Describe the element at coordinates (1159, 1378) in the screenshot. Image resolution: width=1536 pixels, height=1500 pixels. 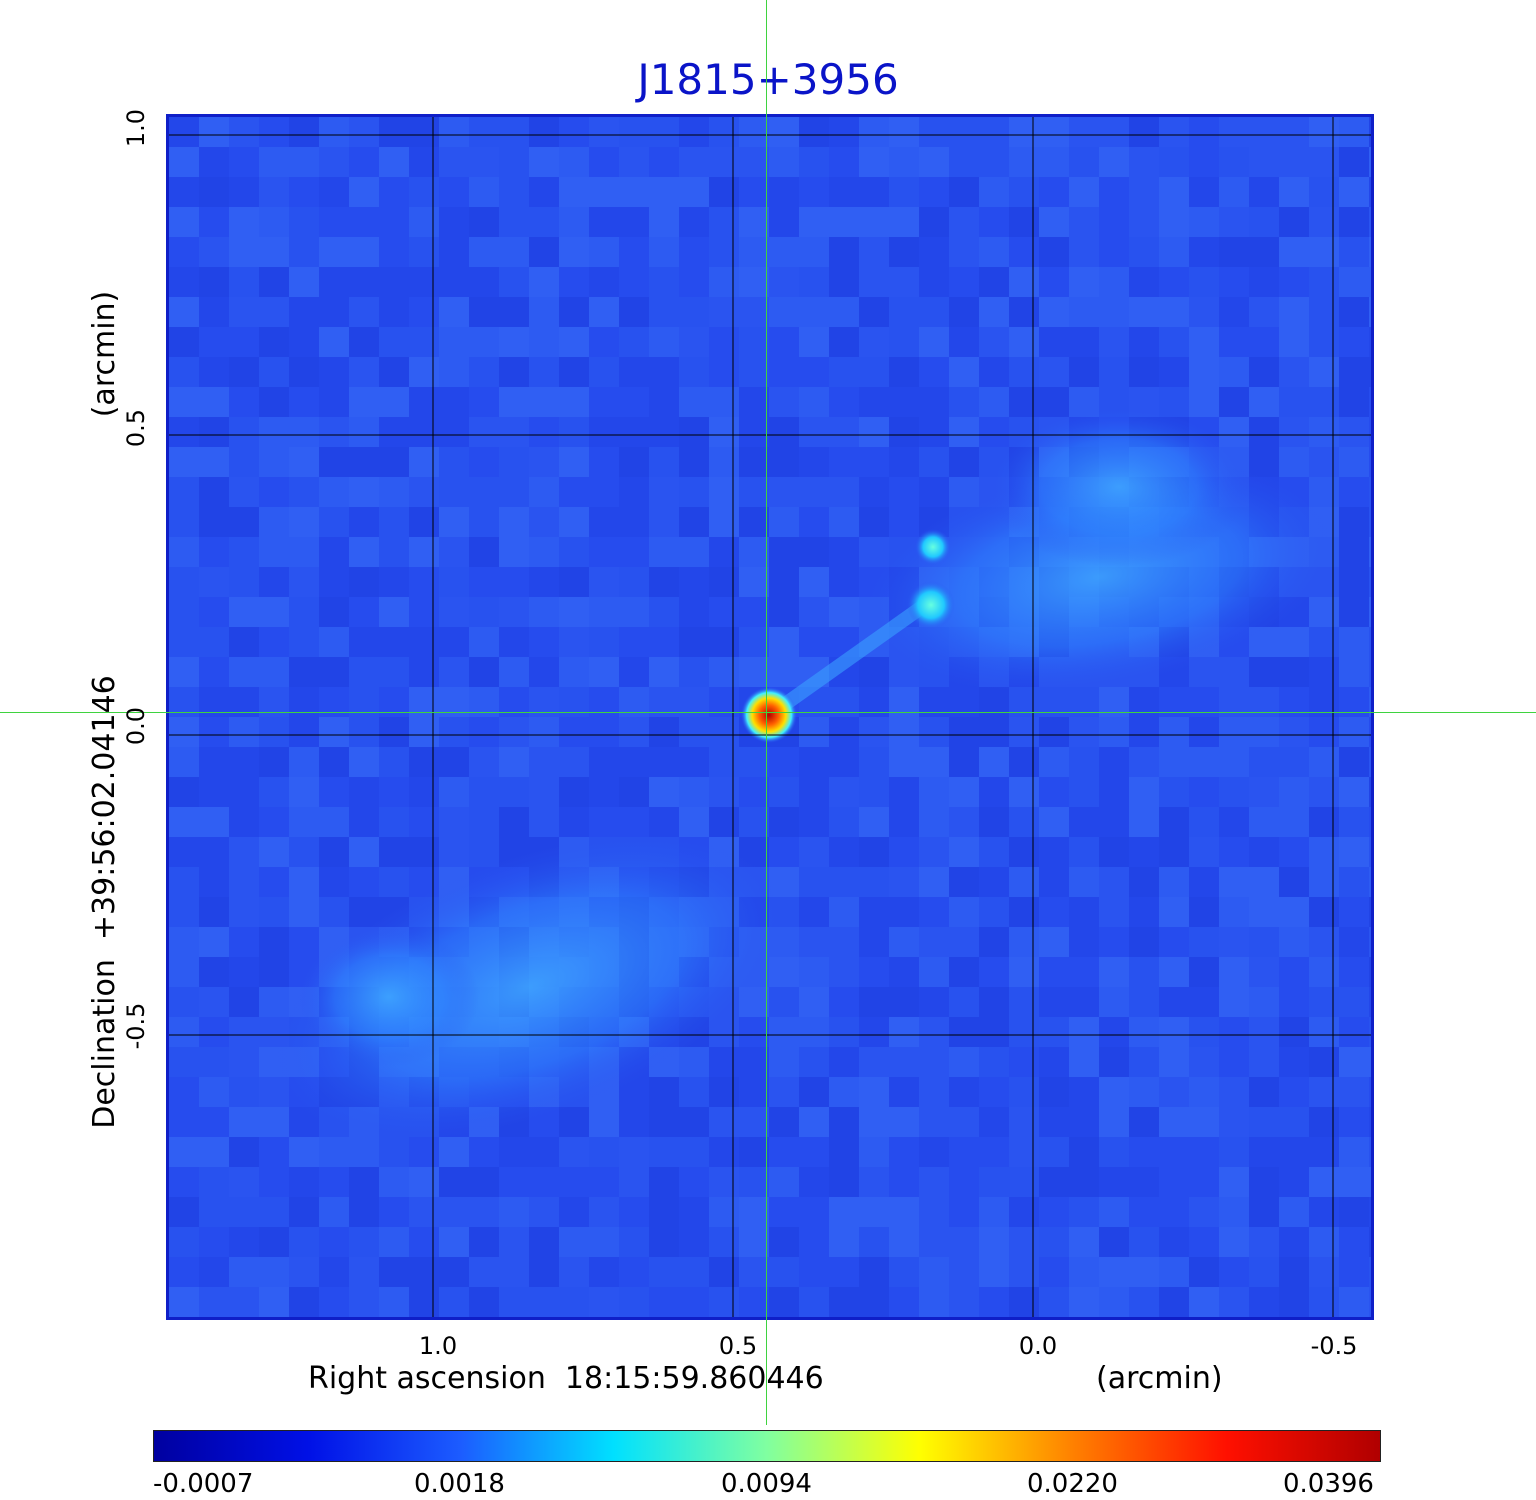
I see `x-axis-unit: (arcmin)` at that location.